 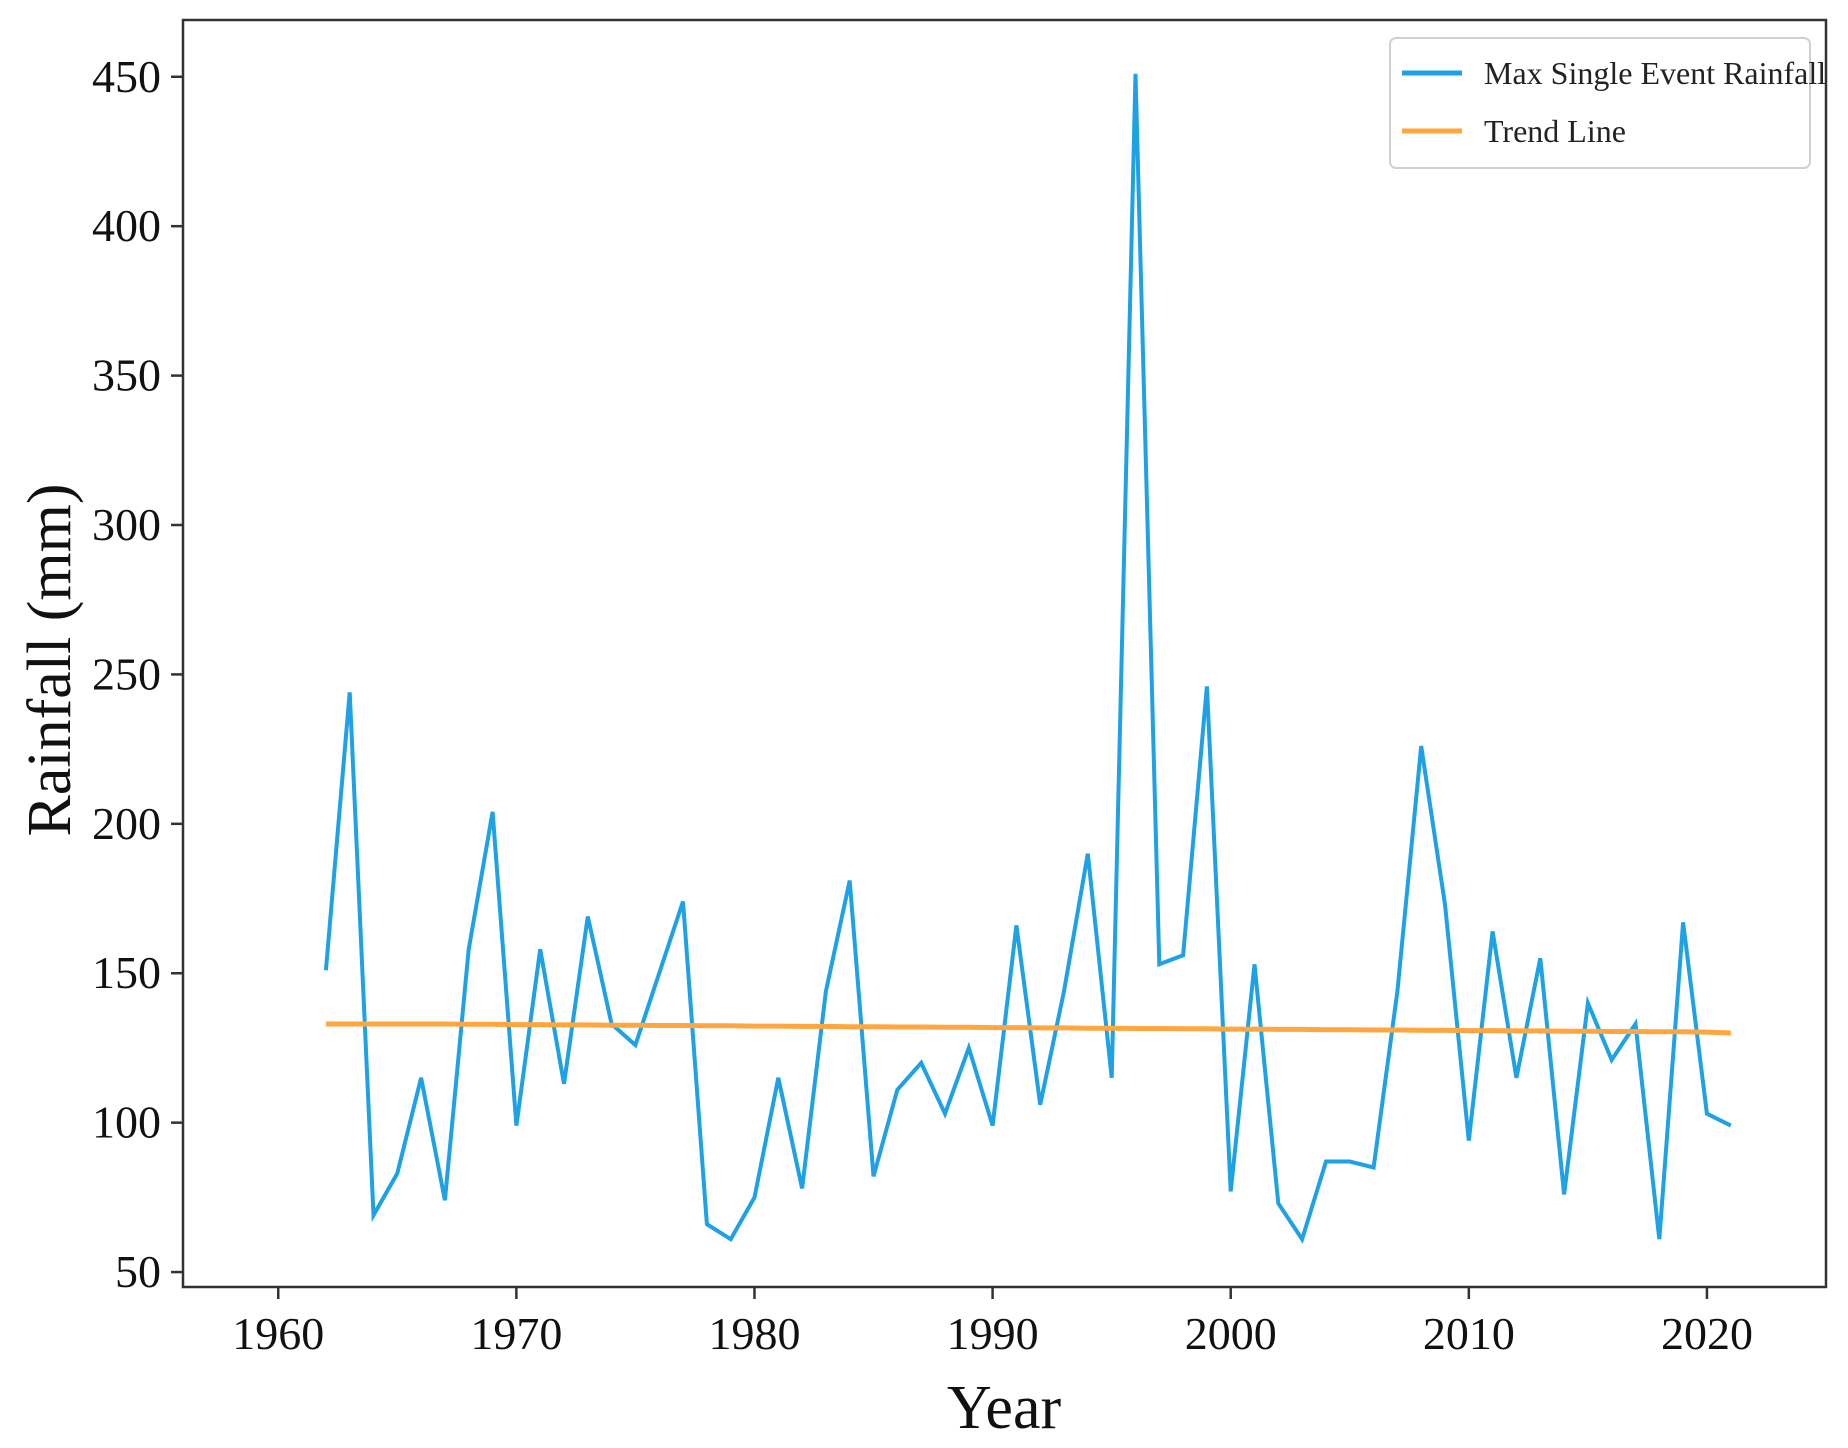 I want to click on x-axis-ticks: 1960 1970 1980 1990 2000 2010 2020, so click(x=992, y=1323).